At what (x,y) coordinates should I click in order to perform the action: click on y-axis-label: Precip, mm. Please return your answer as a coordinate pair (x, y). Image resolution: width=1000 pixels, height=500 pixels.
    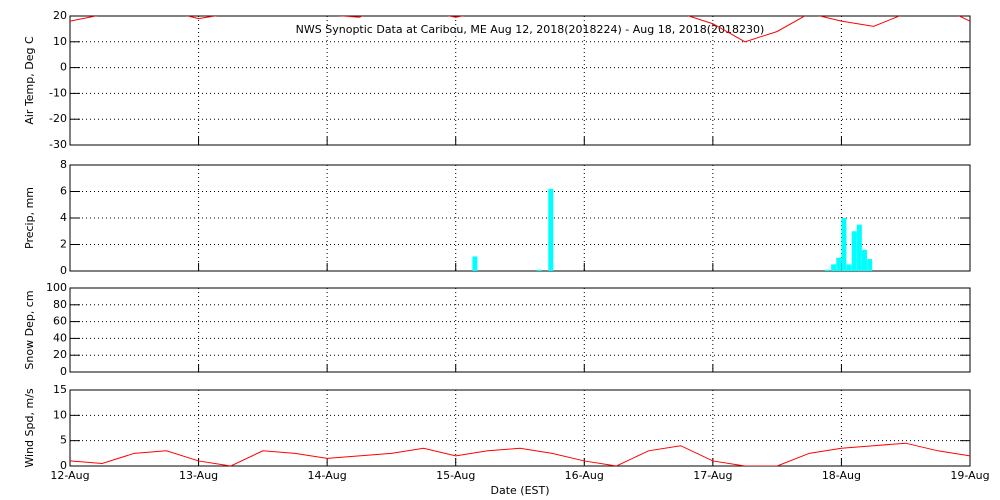
    Looking at the image, I should click on (29, 218).